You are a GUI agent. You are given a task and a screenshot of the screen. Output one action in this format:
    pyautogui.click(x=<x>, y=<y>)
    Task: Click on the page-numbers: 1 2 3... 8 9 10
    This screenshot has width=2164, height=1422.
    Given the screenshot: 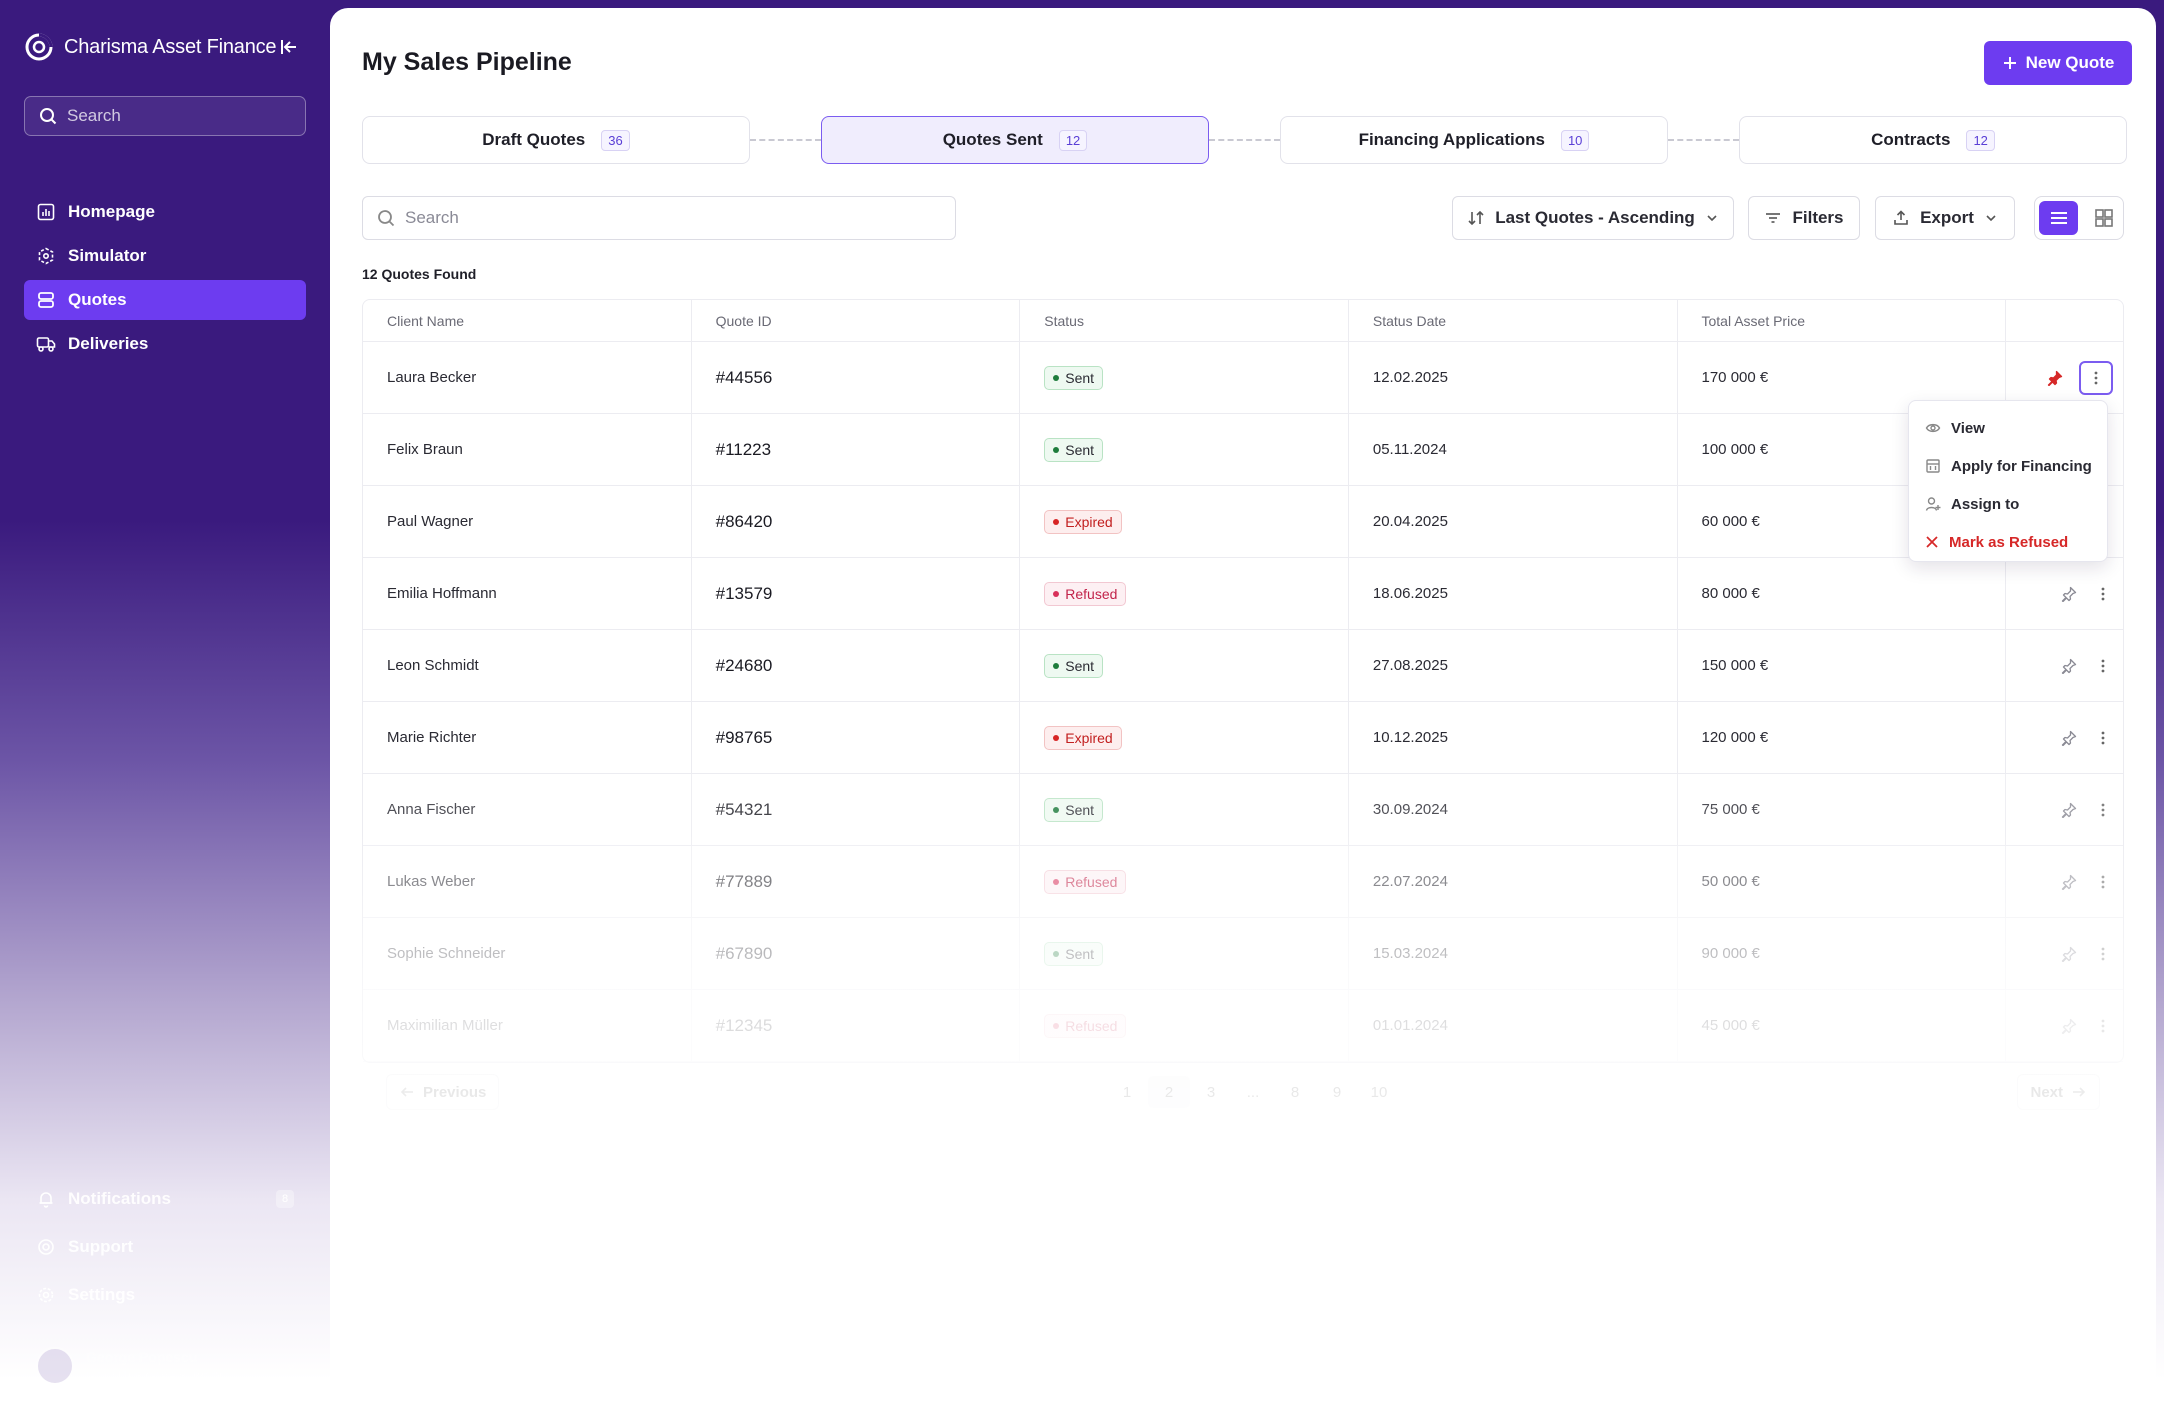 What is the action you would take?
    pyautogui.click(x=1253, y=1092)
    